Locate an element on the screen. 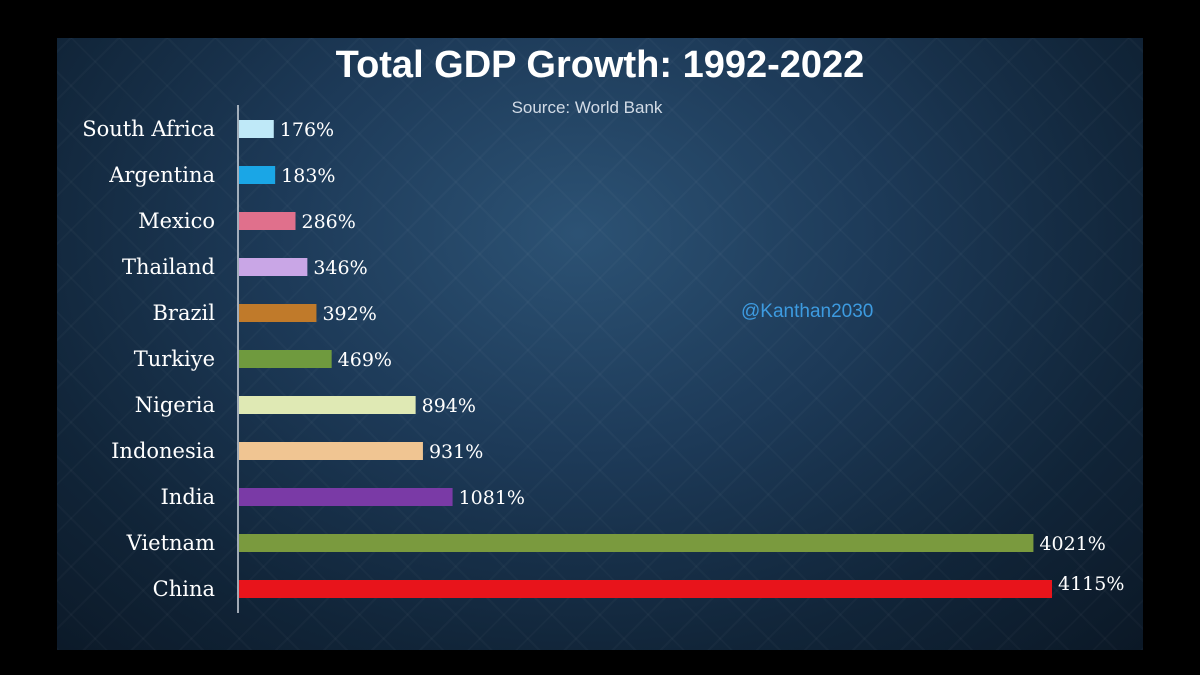 This screenshot has height=675, width=1200. bar-south-africa is located at coordinates (256, 129).